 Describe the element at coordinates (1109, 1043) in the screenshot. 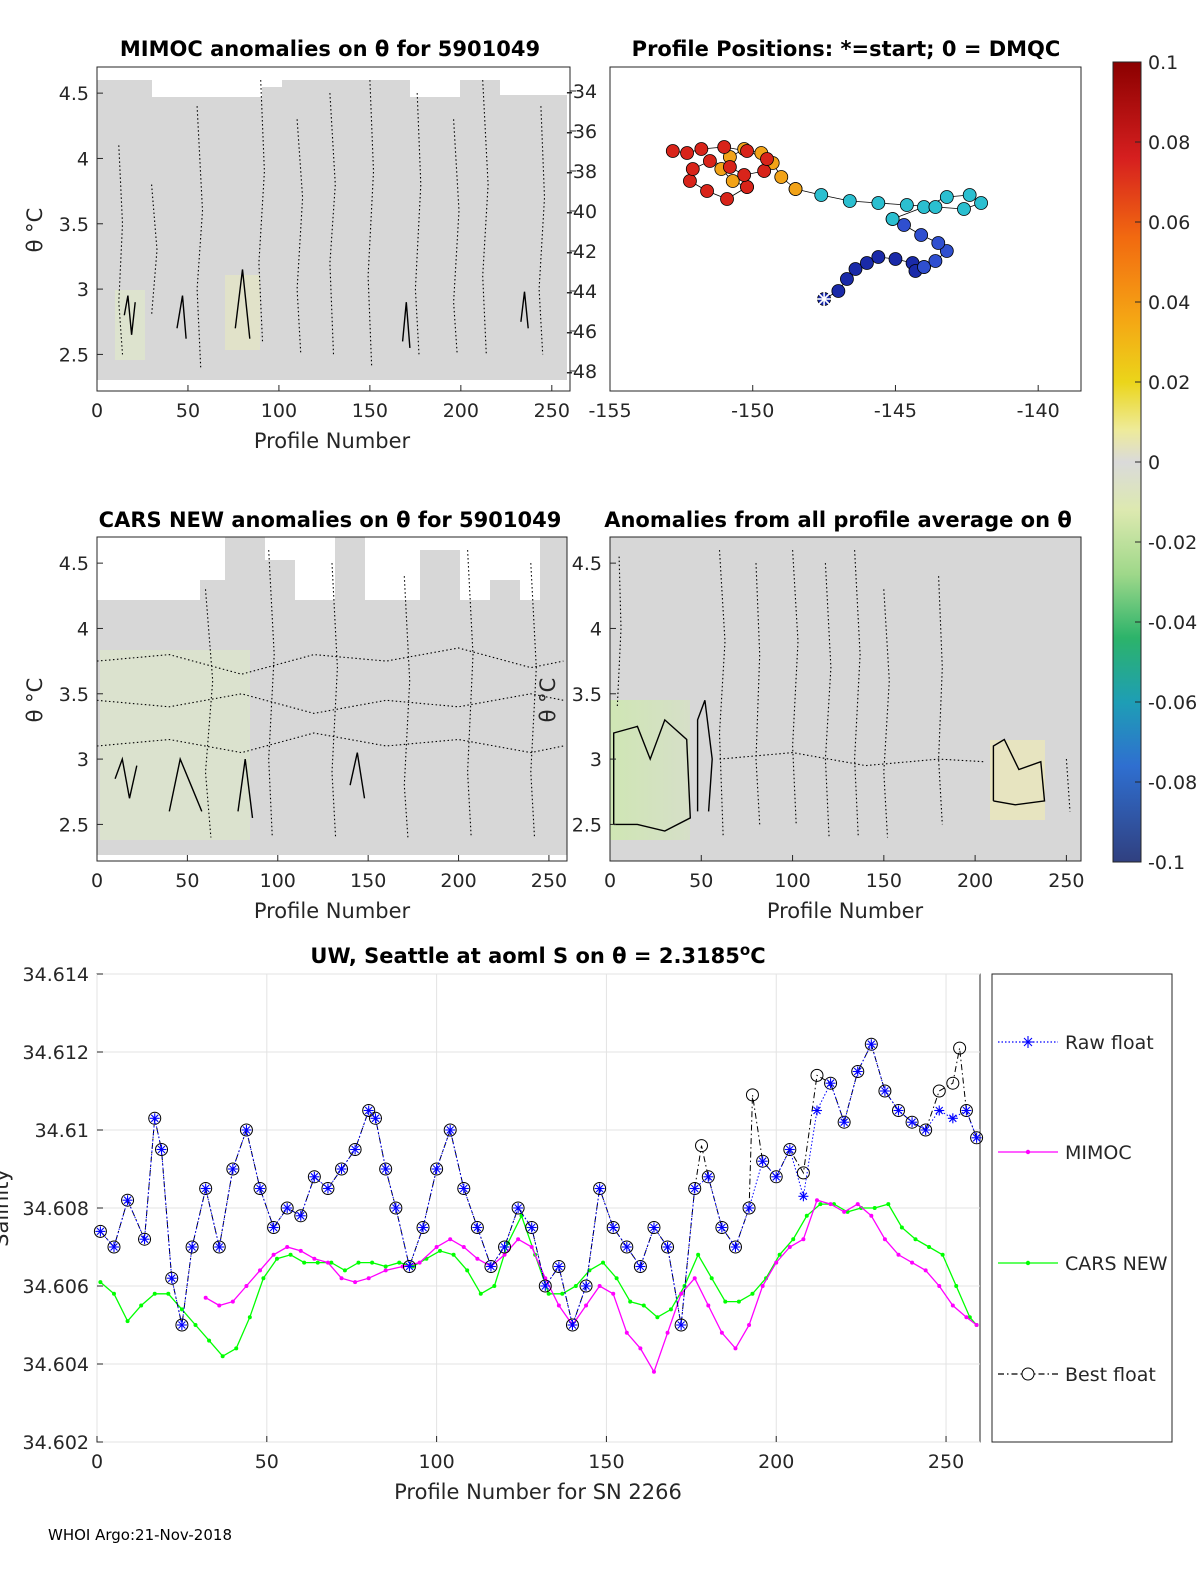

I see `legend-label: Raw float` at that location.